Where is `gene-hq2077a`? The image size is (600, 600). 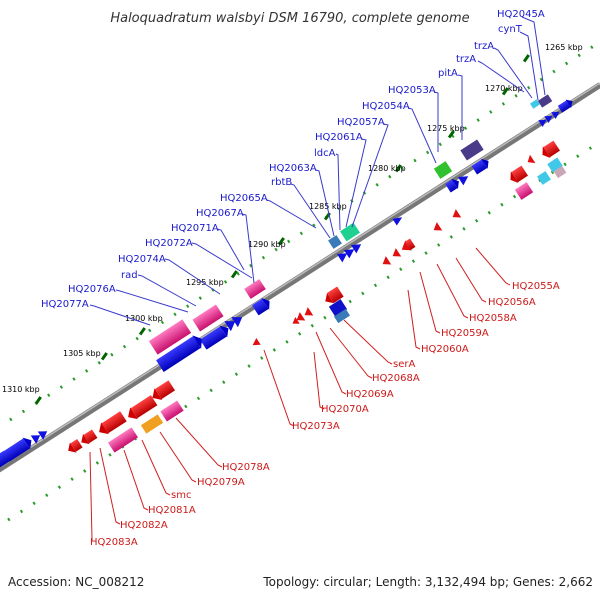
gene-hq2077a is located at coordinates (181, 352).